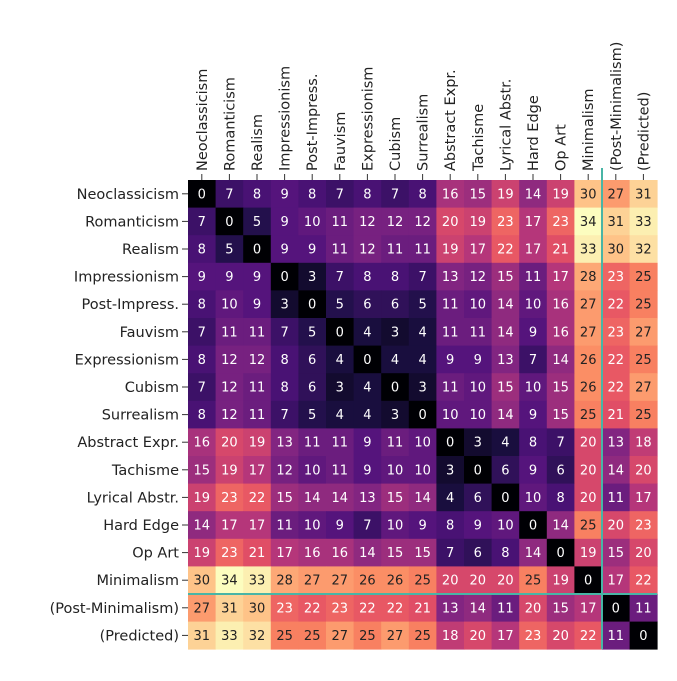  What do you see at coordinates (589, 129) in the screenshot?
I see `column-label: Minimalism` at bounding box center [589, 129].